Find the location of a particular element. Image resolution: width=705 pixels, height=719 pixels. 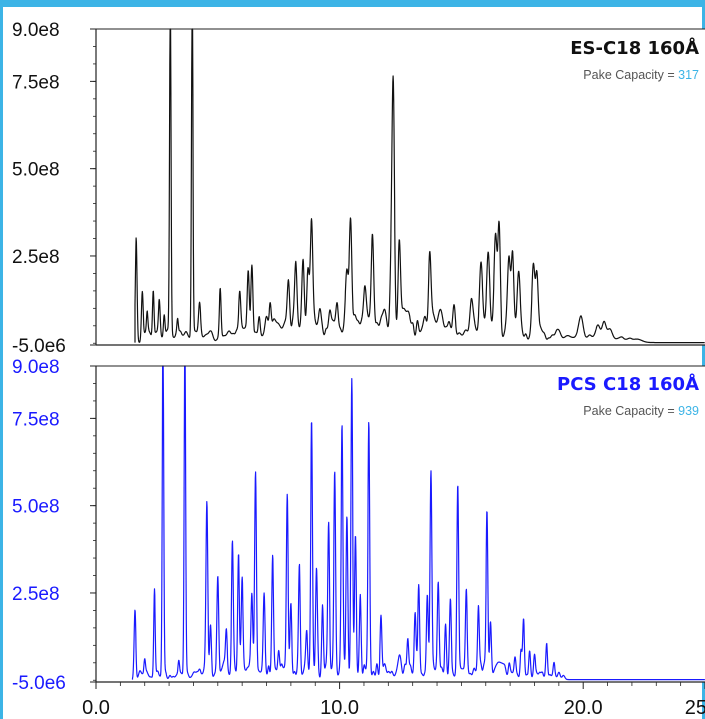

bottom-y-axis-ticks: -5.0e6 2.5e8 5.0e8 7.5e8 9.0e8 is located at coordinates (54, 525).